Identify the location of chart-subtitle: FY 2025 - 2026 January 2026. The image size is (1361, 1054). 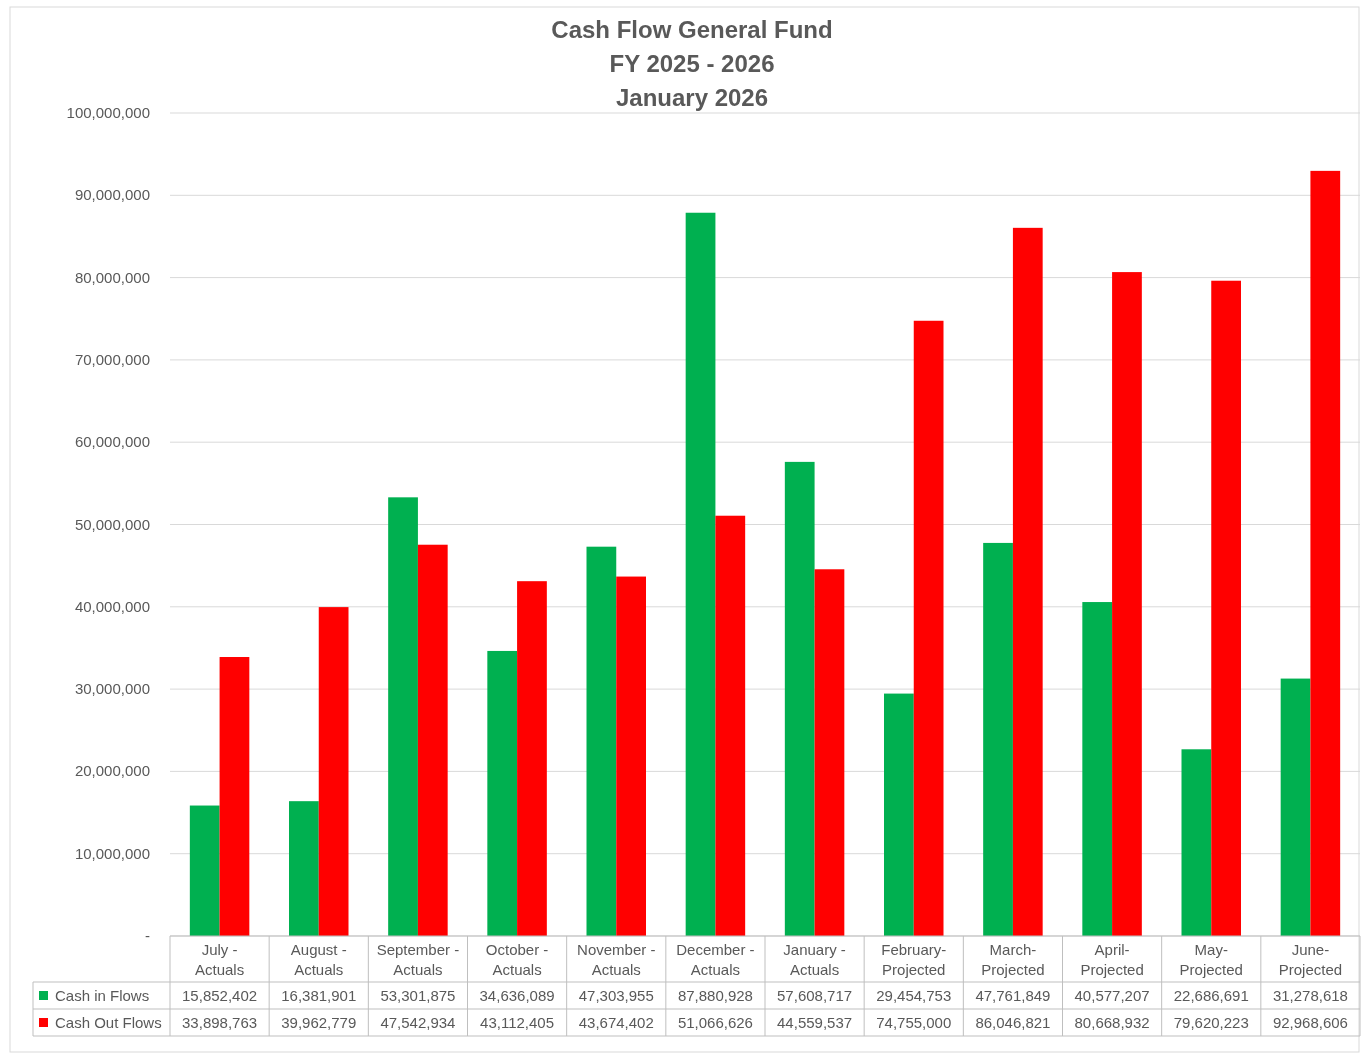
(692, 80).